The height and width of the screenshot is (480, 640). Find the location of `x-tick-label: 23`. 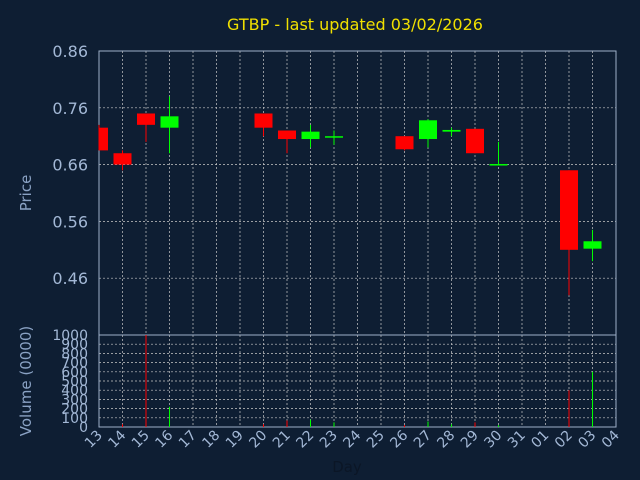

x-tick-label: 23 is located at coordinates (329, 440).